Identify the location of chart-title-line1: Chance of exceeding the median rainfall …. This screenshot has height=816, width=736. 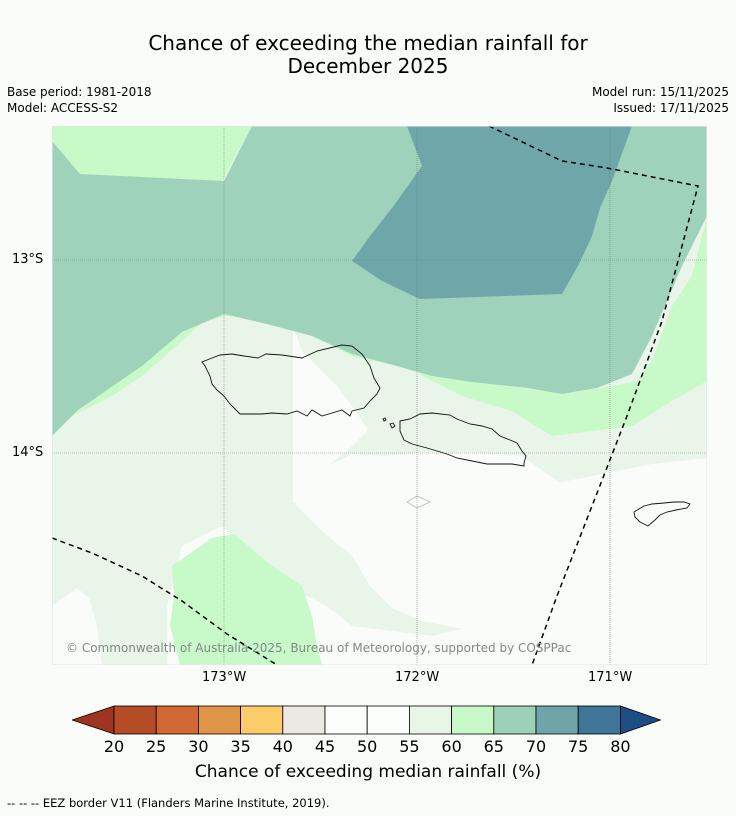
(368, 43).